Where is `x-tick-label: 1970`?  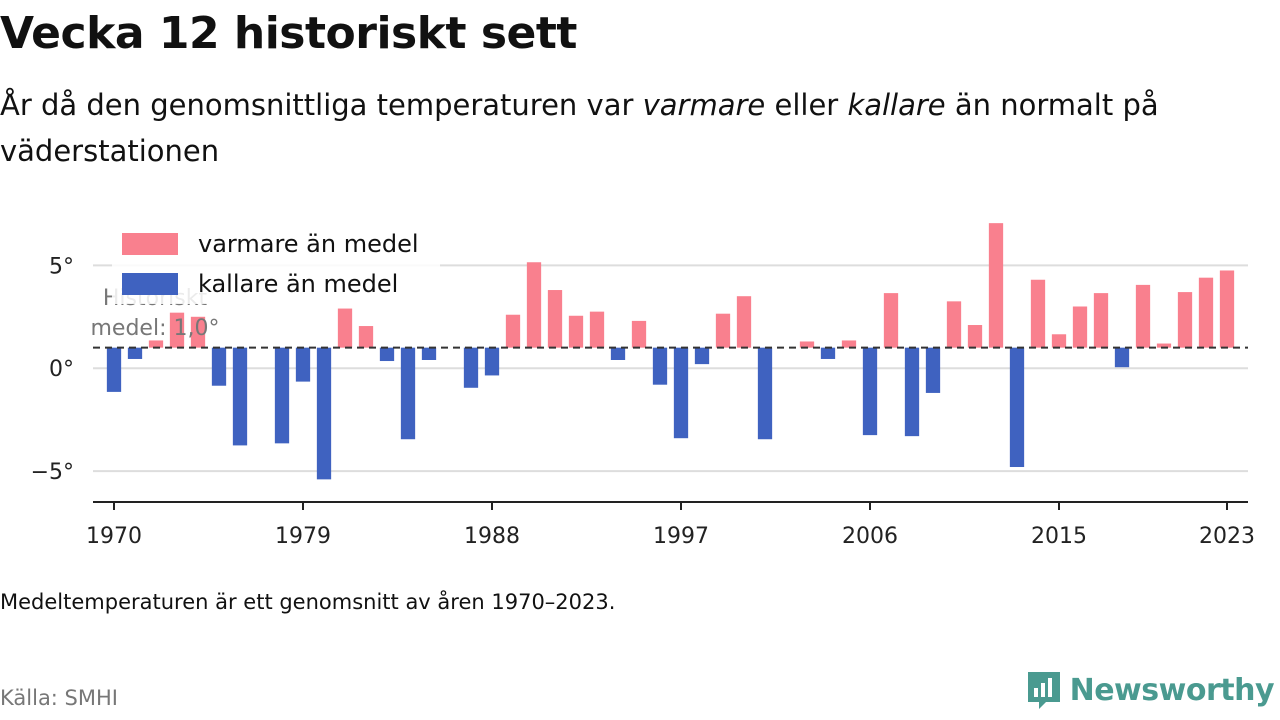 x-tick-label: 1970 is located at coordinates (114, 536).